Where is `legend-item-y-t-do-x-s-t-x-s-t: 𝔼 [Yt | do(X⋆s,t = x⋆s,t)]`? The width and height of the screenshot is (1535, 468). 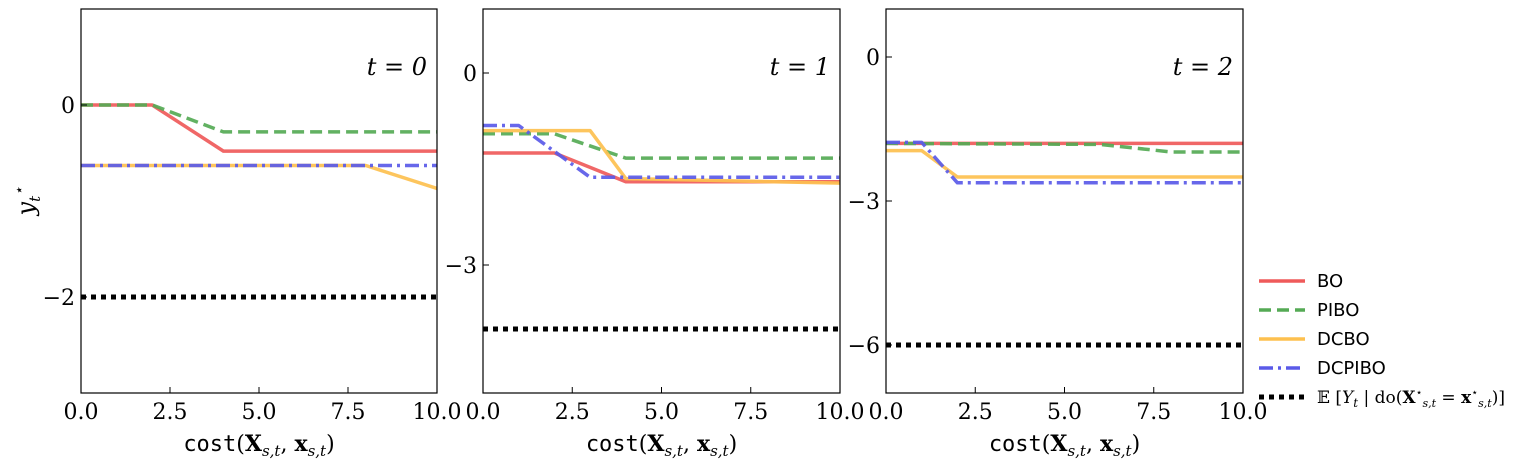 legend-item-y-t-do-x-s-t-x-s-t: 𝔼 [Yt | do(X⋆s,t = x⋆s,t)] is located at coordinates (1382, 398).